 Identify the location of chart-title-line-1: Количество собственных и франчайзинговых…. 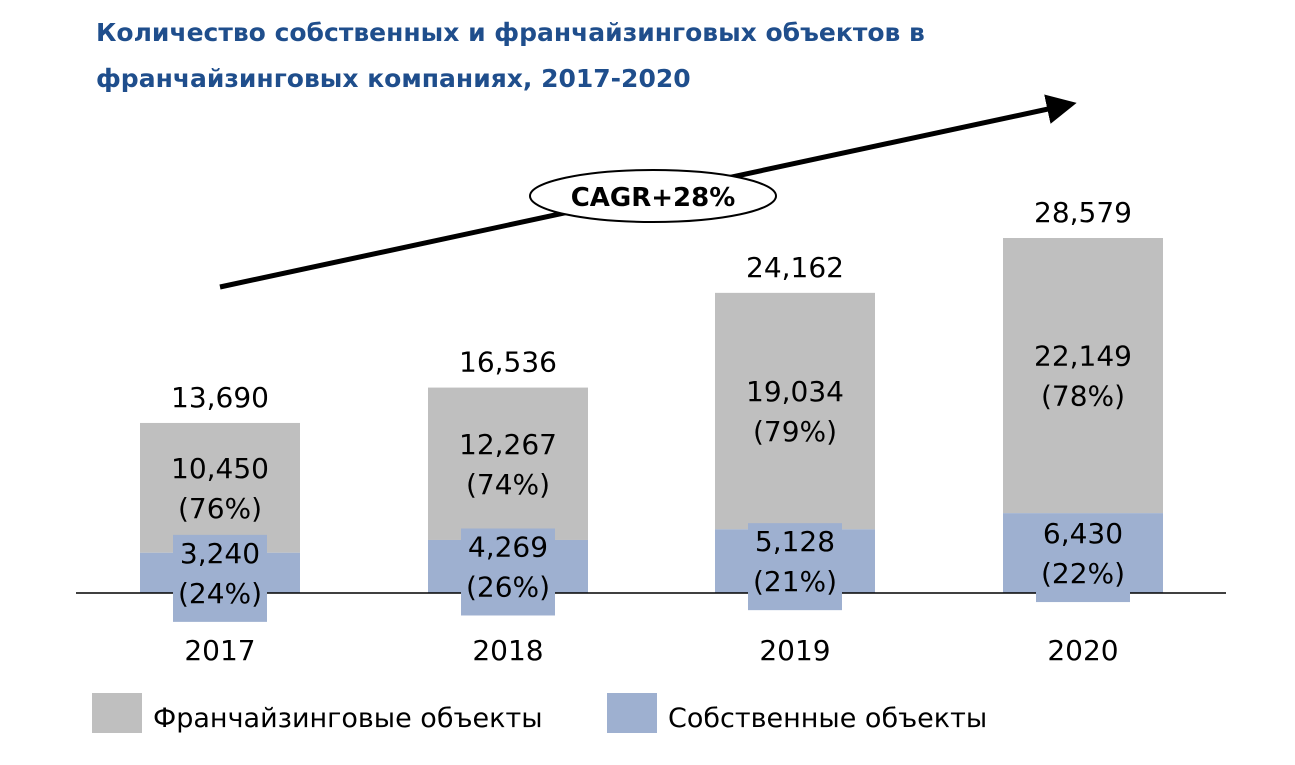
(510, 32).